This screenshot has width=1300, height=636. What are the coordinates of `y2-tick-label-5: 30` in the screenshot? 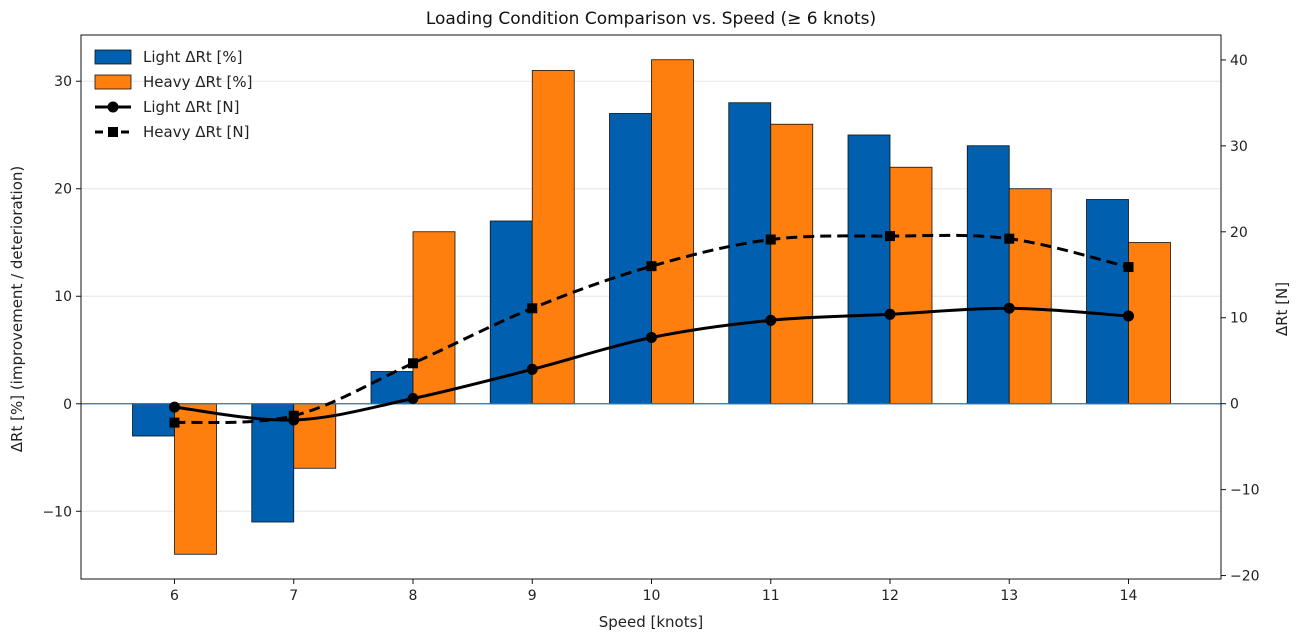 It's located at (1239, 147).